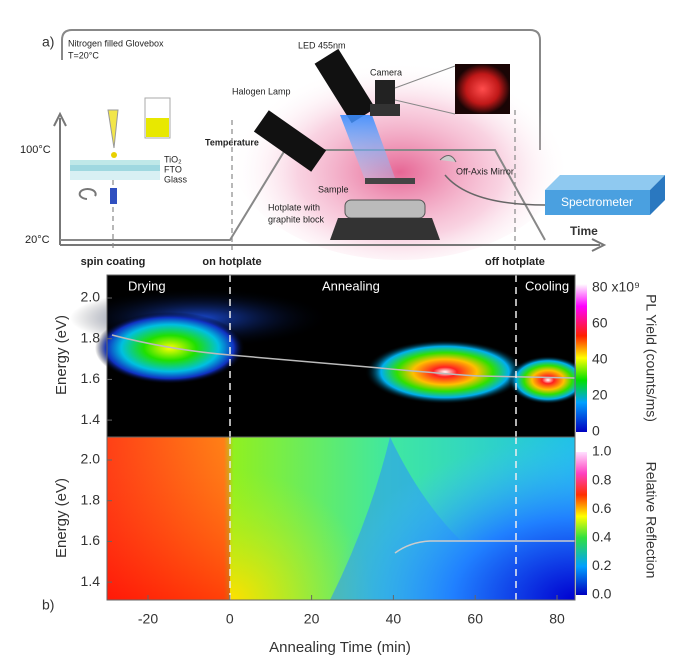  I want to click on x-tick-label: 20, so click(312, 619).